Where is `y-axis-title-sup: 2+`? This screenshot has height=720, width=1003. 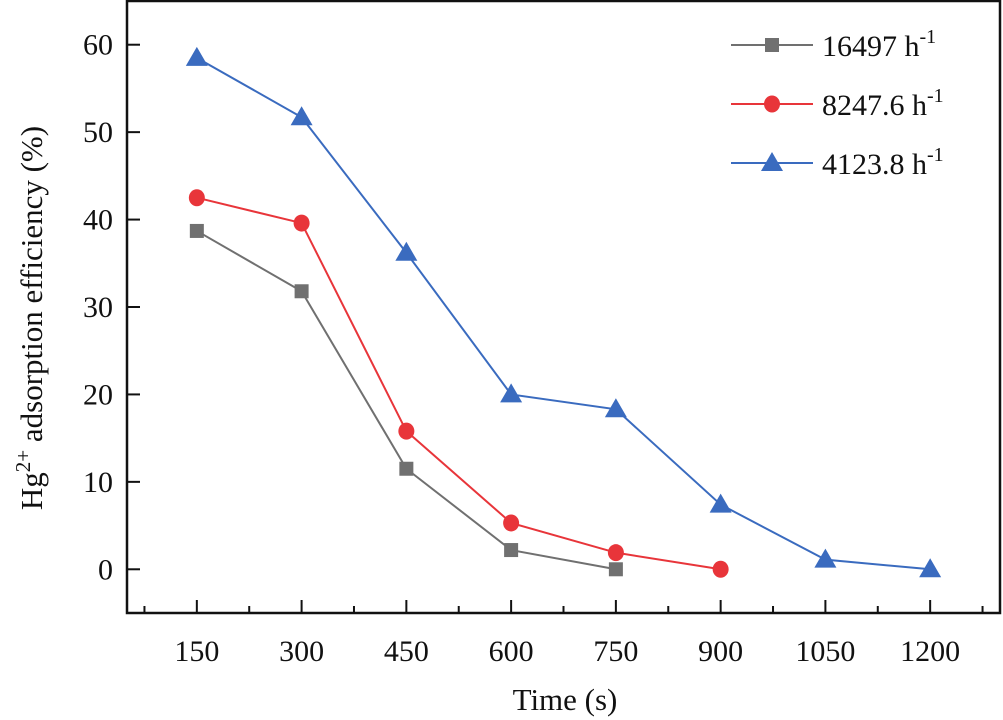 y-axis-title-sup: 2+ is located at coordinates (23, 461).